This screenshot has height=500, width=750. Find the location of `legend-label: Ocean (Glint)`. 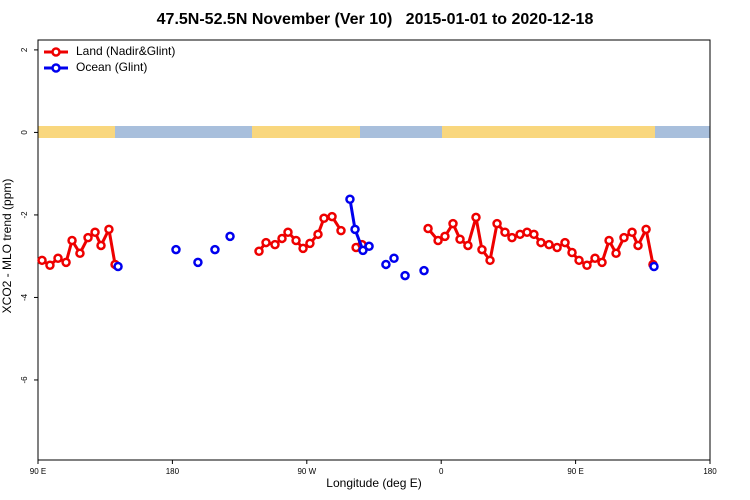

legend-label: Ocean (Glint) is located at coordinates (111, 67).